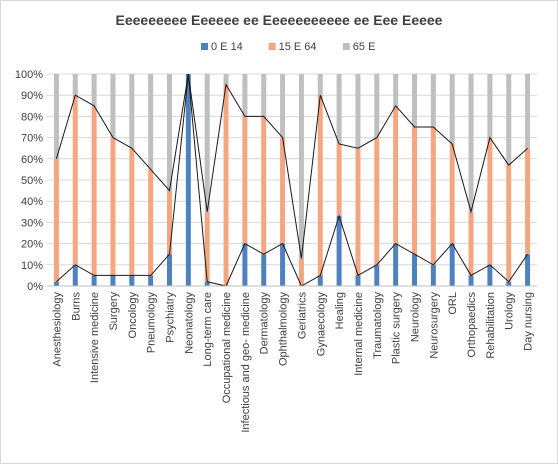 This screenshot has height=464, width=558. What do you see at coordinates (32, 245) in the screenshot?
I see `y-tick-label: 20%` at bounding box center [32, 245].